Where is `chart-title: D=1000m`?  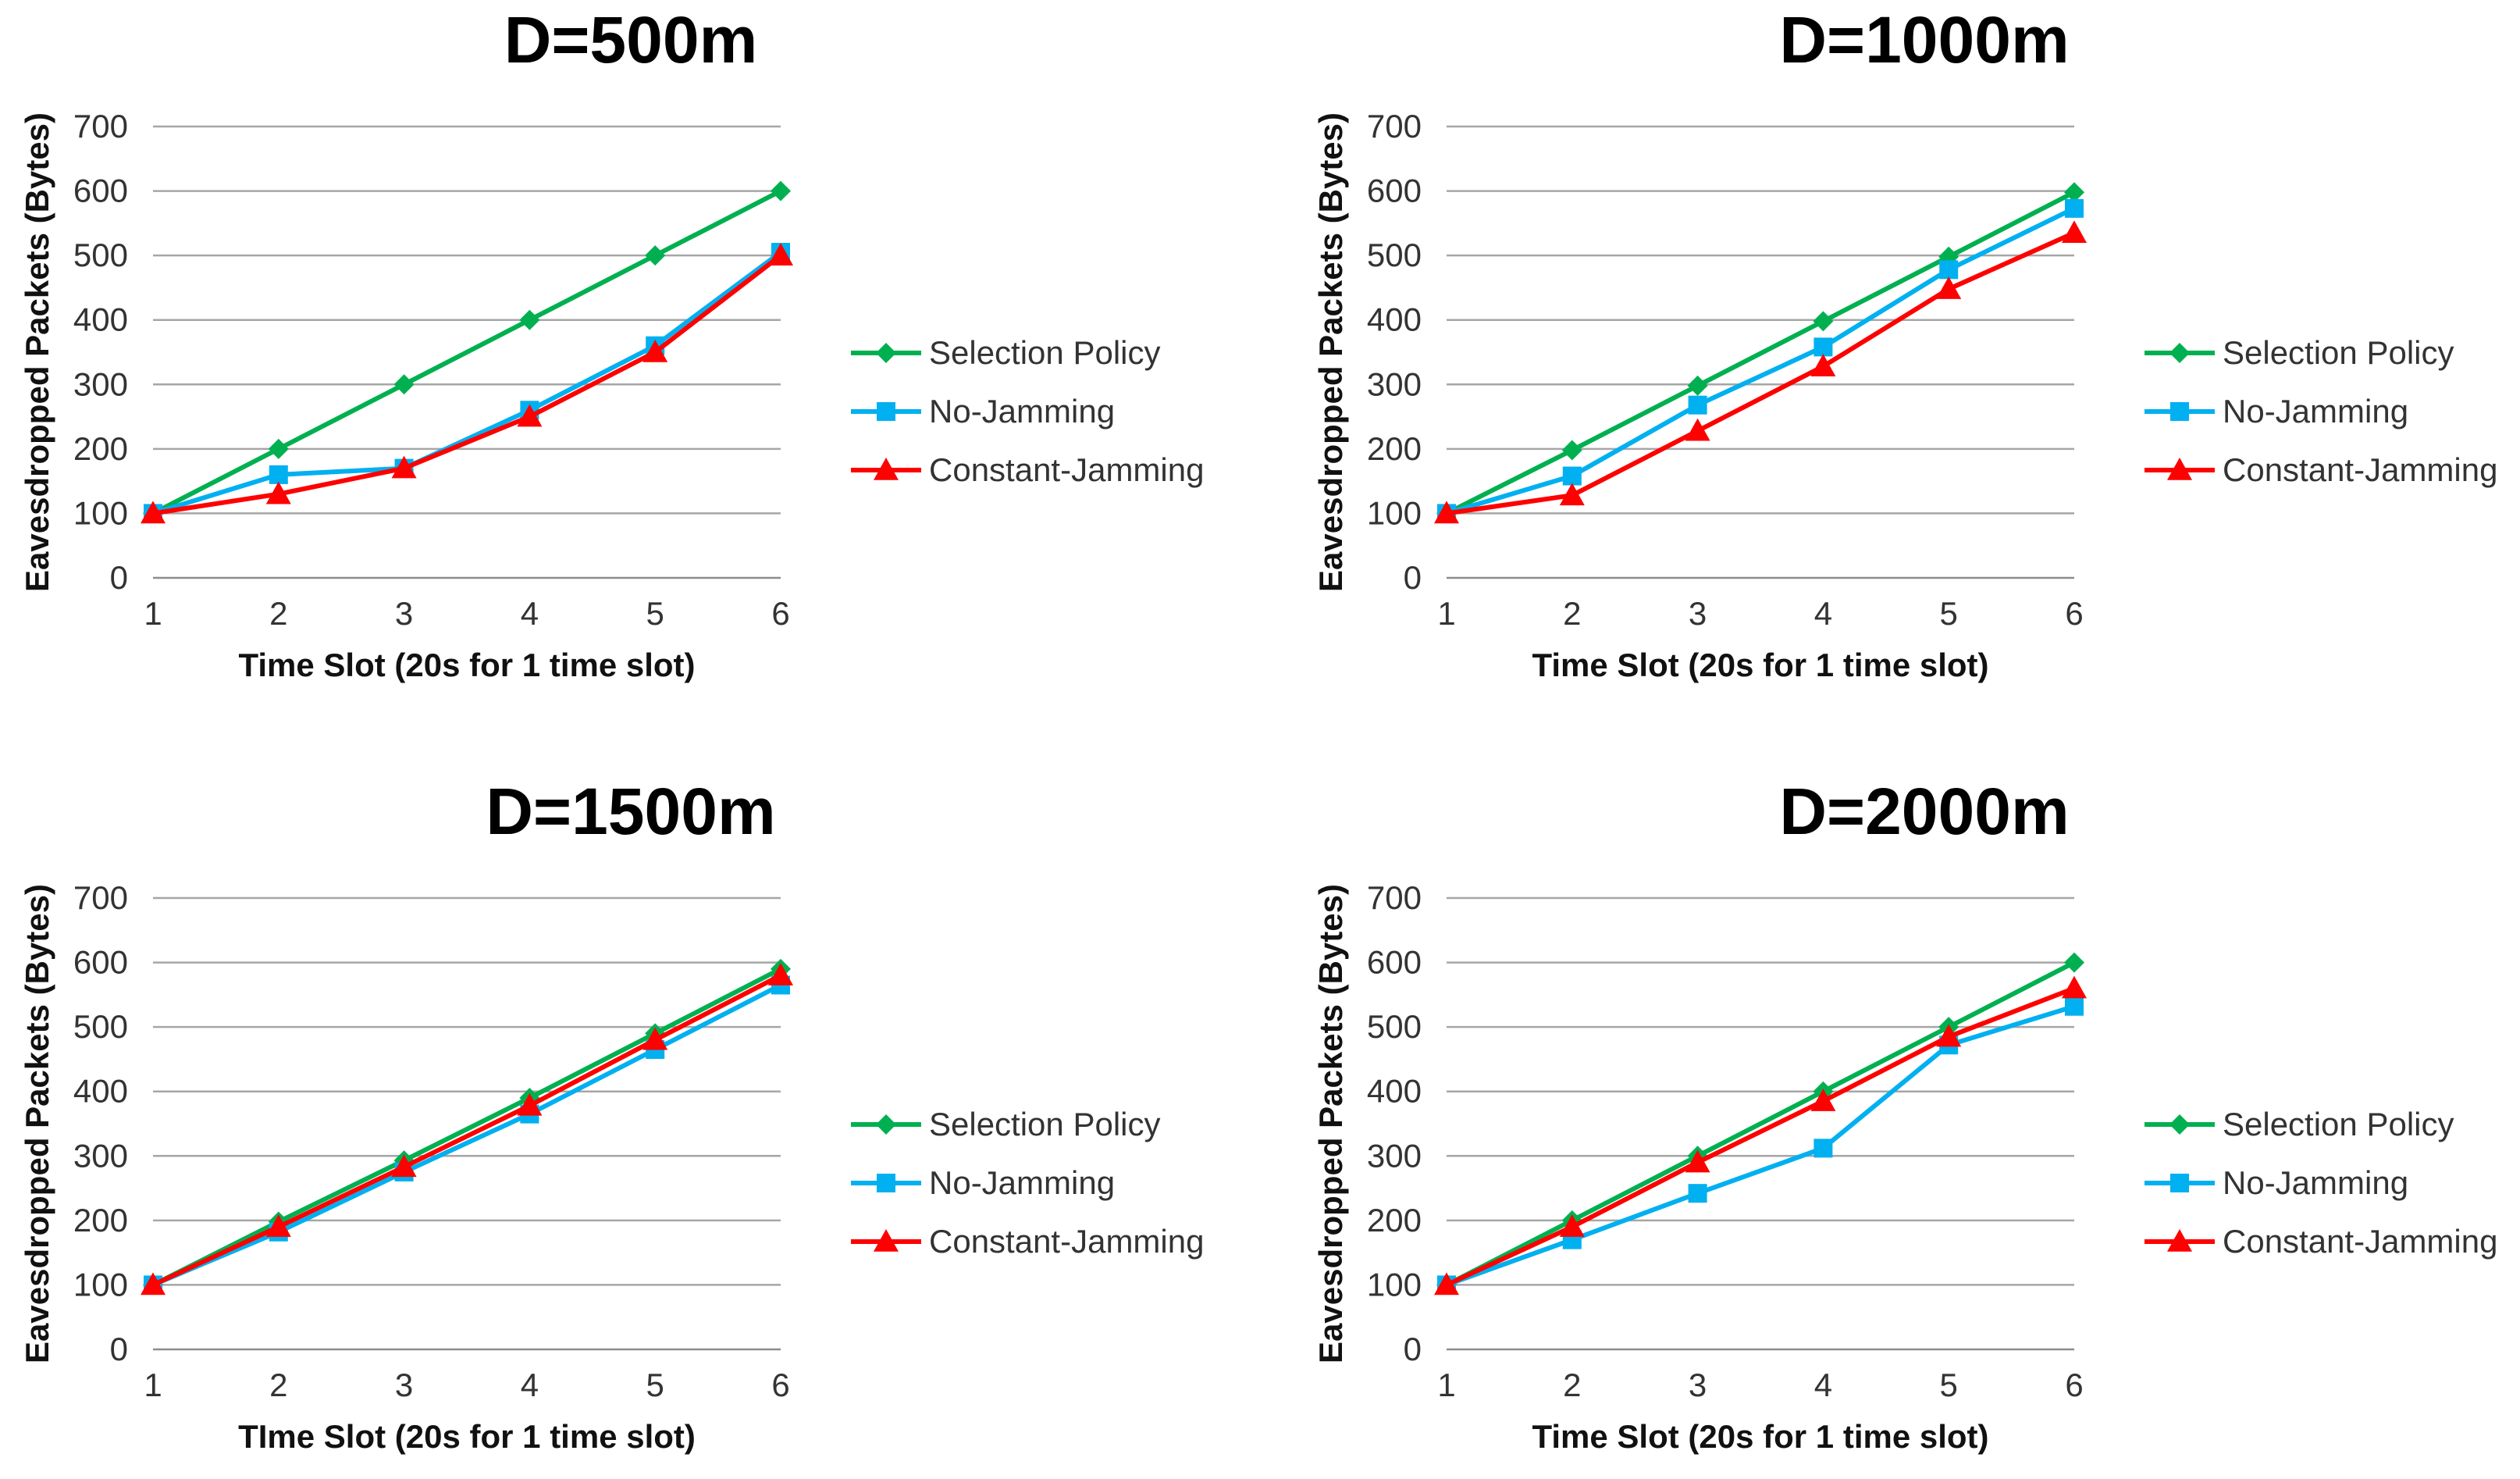
chart-title: D=1000m is located at coordinates (1924, 40).